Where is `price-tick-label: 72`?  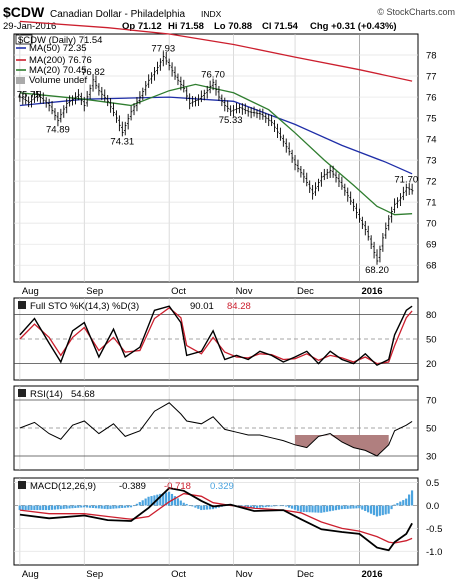 price-tick-label: 72 is located at coordinates (431, 182).